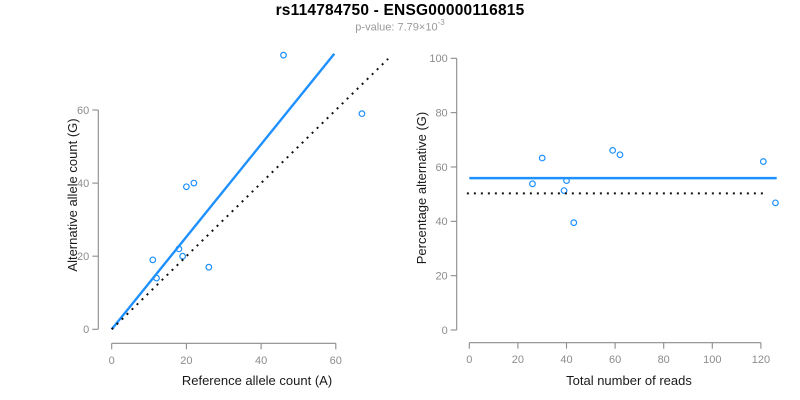 The width and height of the screenshot is (800, 400). What do you see at coordinates (441, 113) in the screenshot?
I see `y-tick-label: 80` at bounding box center [441, 113].